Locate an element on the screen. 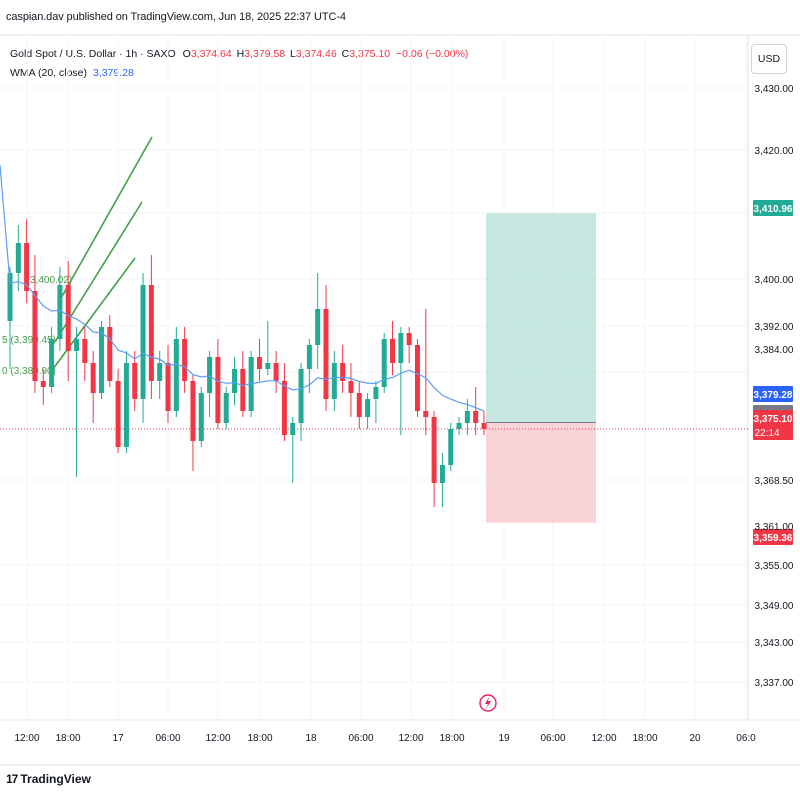  currency-button: USD is located at coordinates (769, 59).